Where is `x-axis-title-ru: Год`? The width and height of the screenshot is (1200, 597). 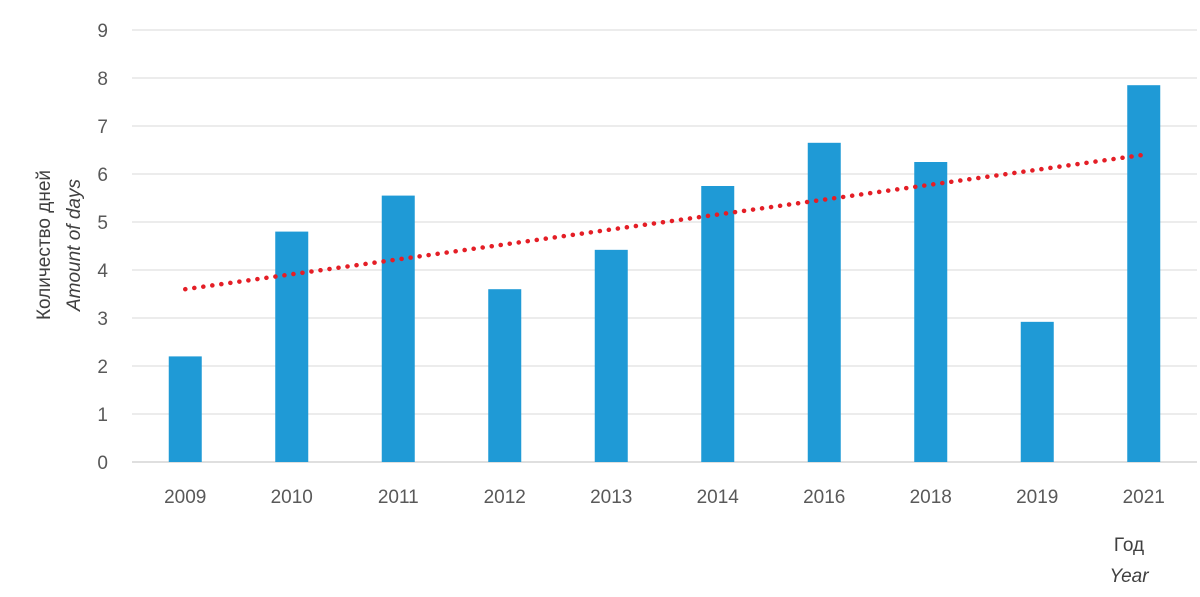 x-axis-title-ru: Год is located at coordinates (1129, 545).